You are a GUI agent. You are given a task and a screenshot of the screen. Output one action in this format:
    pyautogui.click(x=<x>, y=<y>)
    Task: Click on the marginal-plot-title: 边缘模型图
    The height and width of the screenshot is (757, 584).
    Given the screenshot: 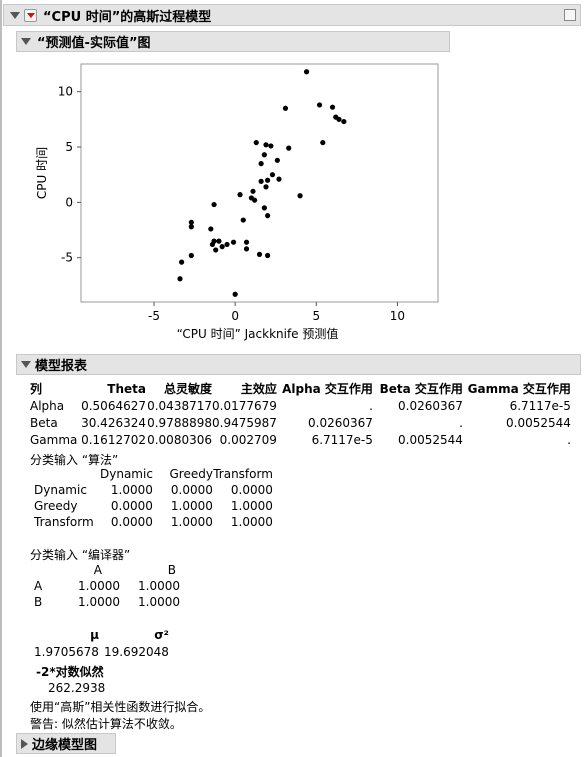 What is the action you would take?
    pyautogui.click(x=65, y=745)
    